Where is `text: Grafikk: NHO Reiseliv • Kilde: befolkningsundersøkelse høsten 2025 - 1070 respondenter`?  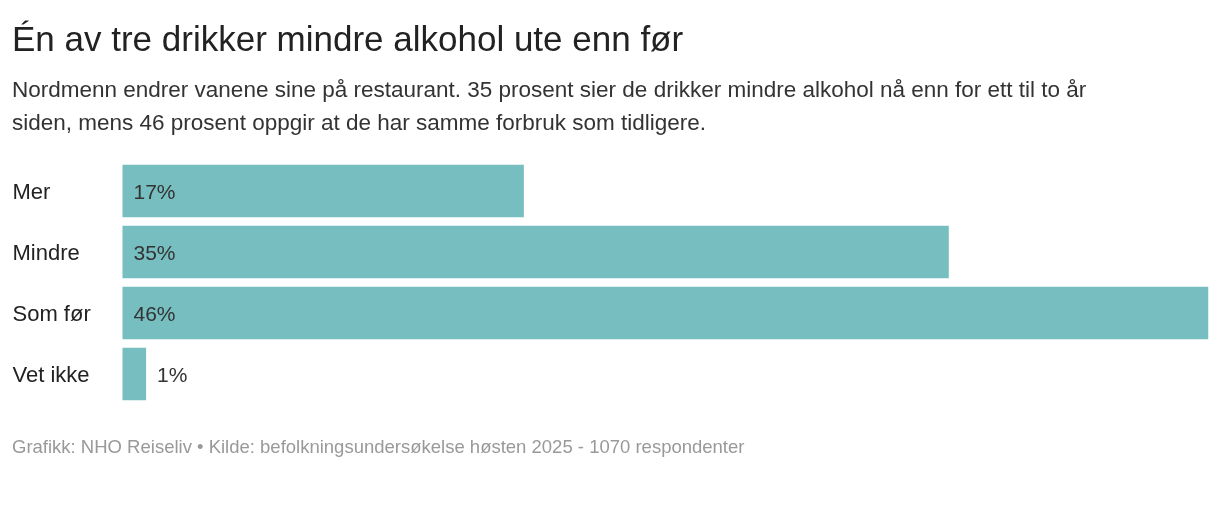 text: Grafikk: NHO Reiseliv • Kilde: befolkningsundersøkelse høsten 2025 - 1070 respondenter is located at coordinates (378, 447).